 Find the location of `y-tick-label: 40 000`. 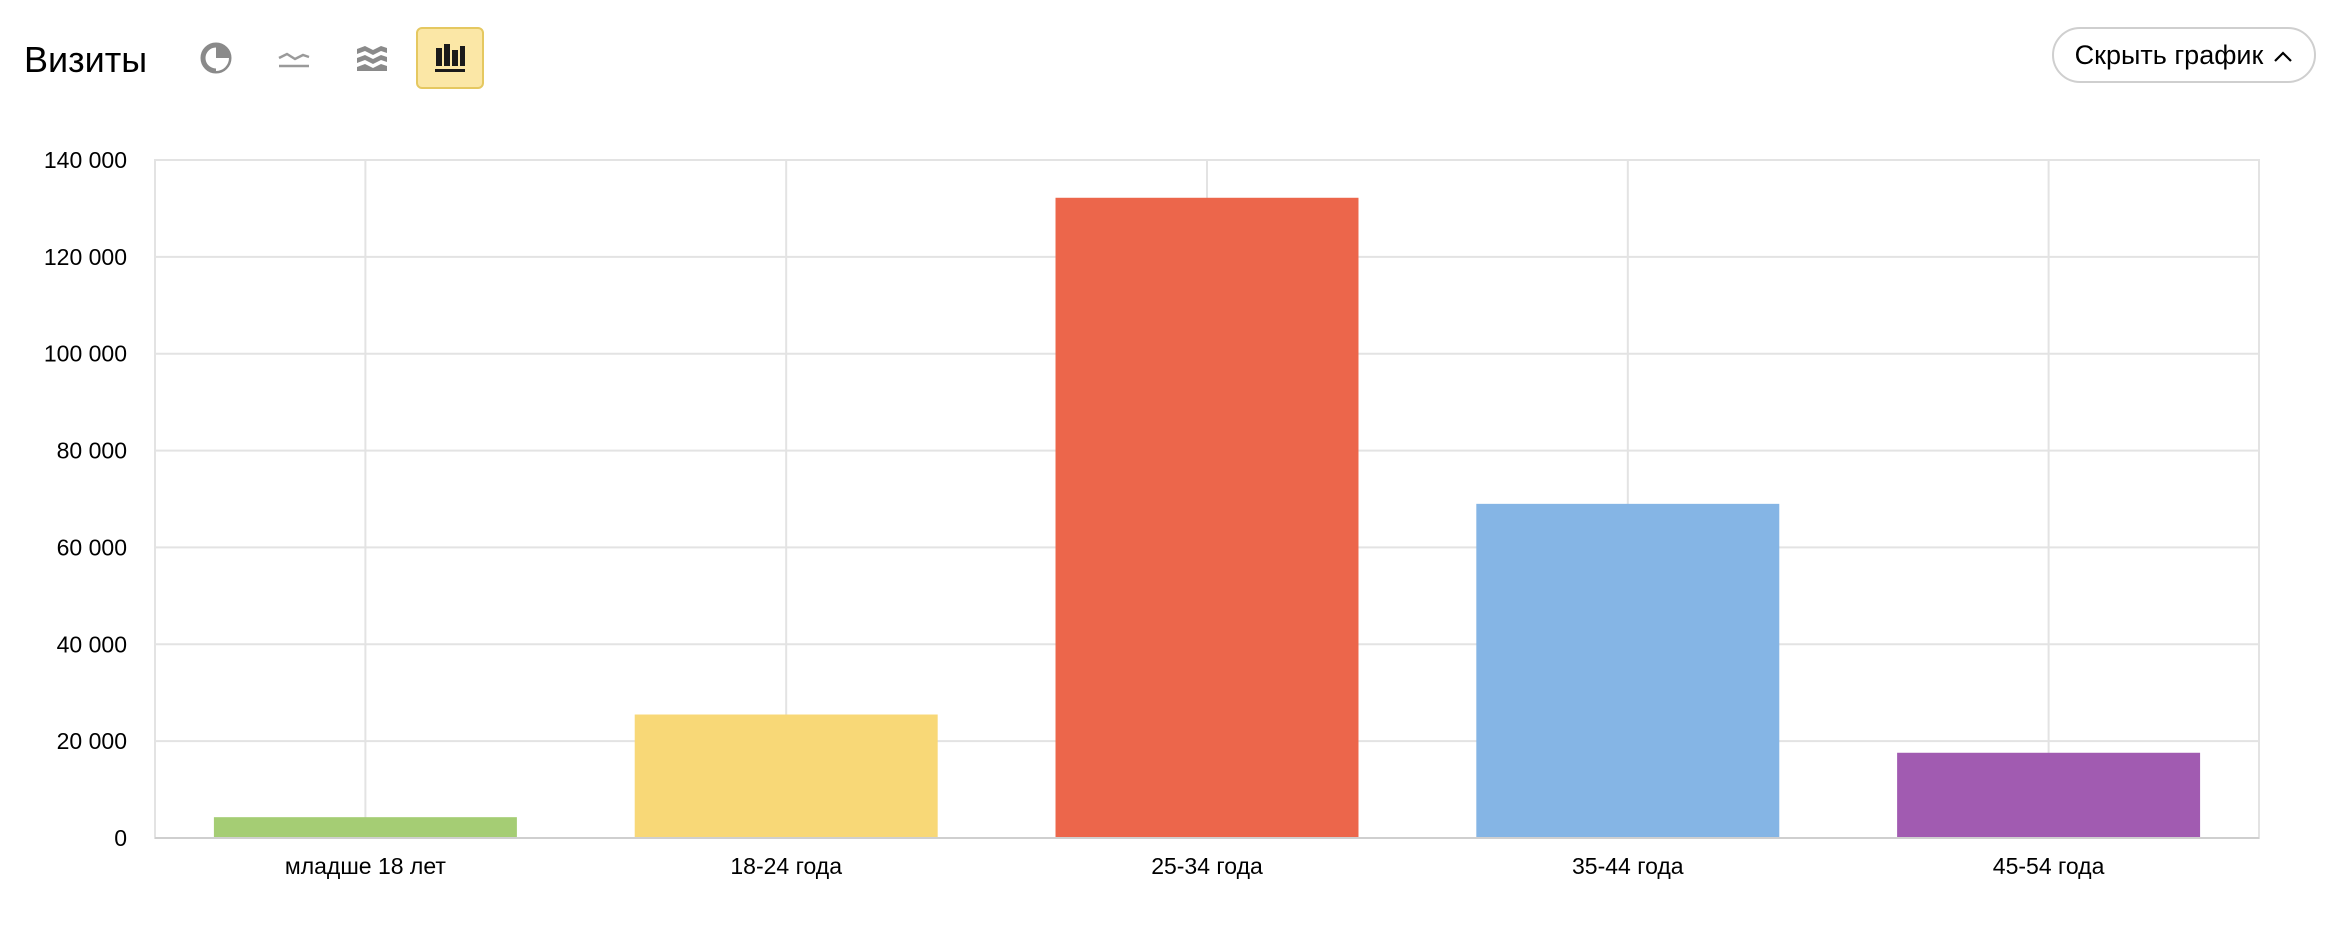

y-tick-label: 40 000 is located at coordinates (92, 644).